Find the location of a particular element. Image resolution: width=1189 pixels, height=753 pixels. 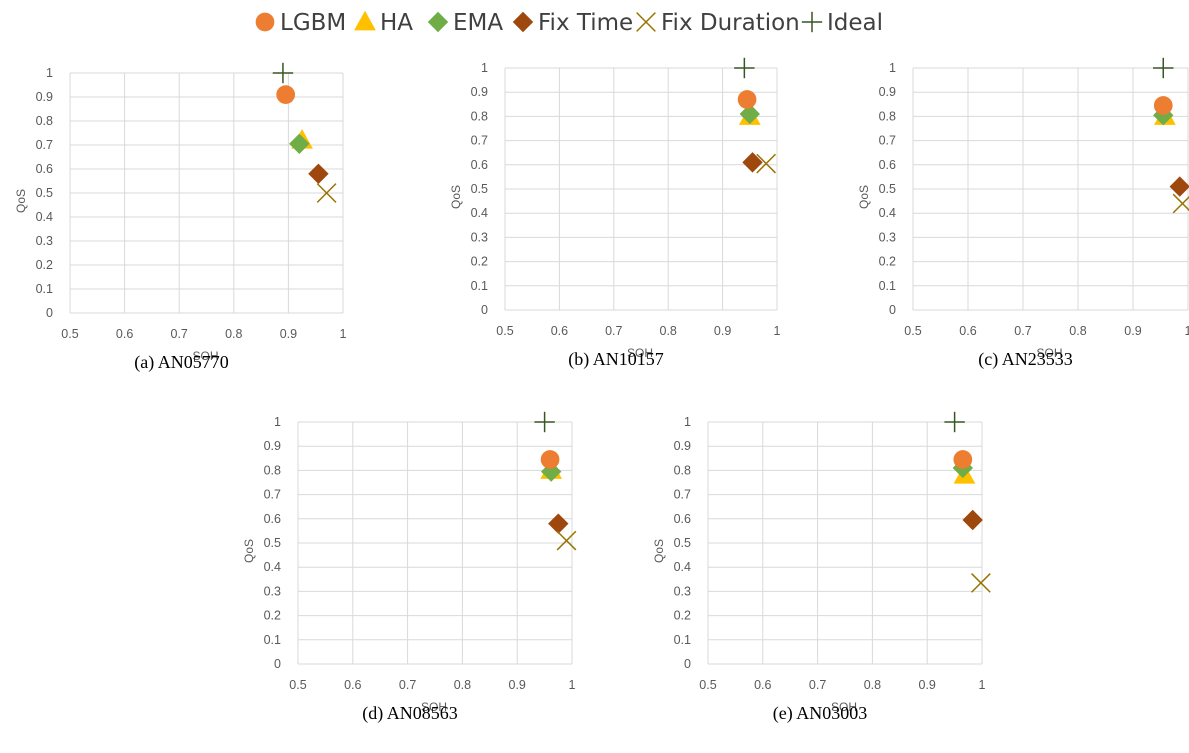

legend-item-lgbm: LGBM is located at coordinates (300, 23).